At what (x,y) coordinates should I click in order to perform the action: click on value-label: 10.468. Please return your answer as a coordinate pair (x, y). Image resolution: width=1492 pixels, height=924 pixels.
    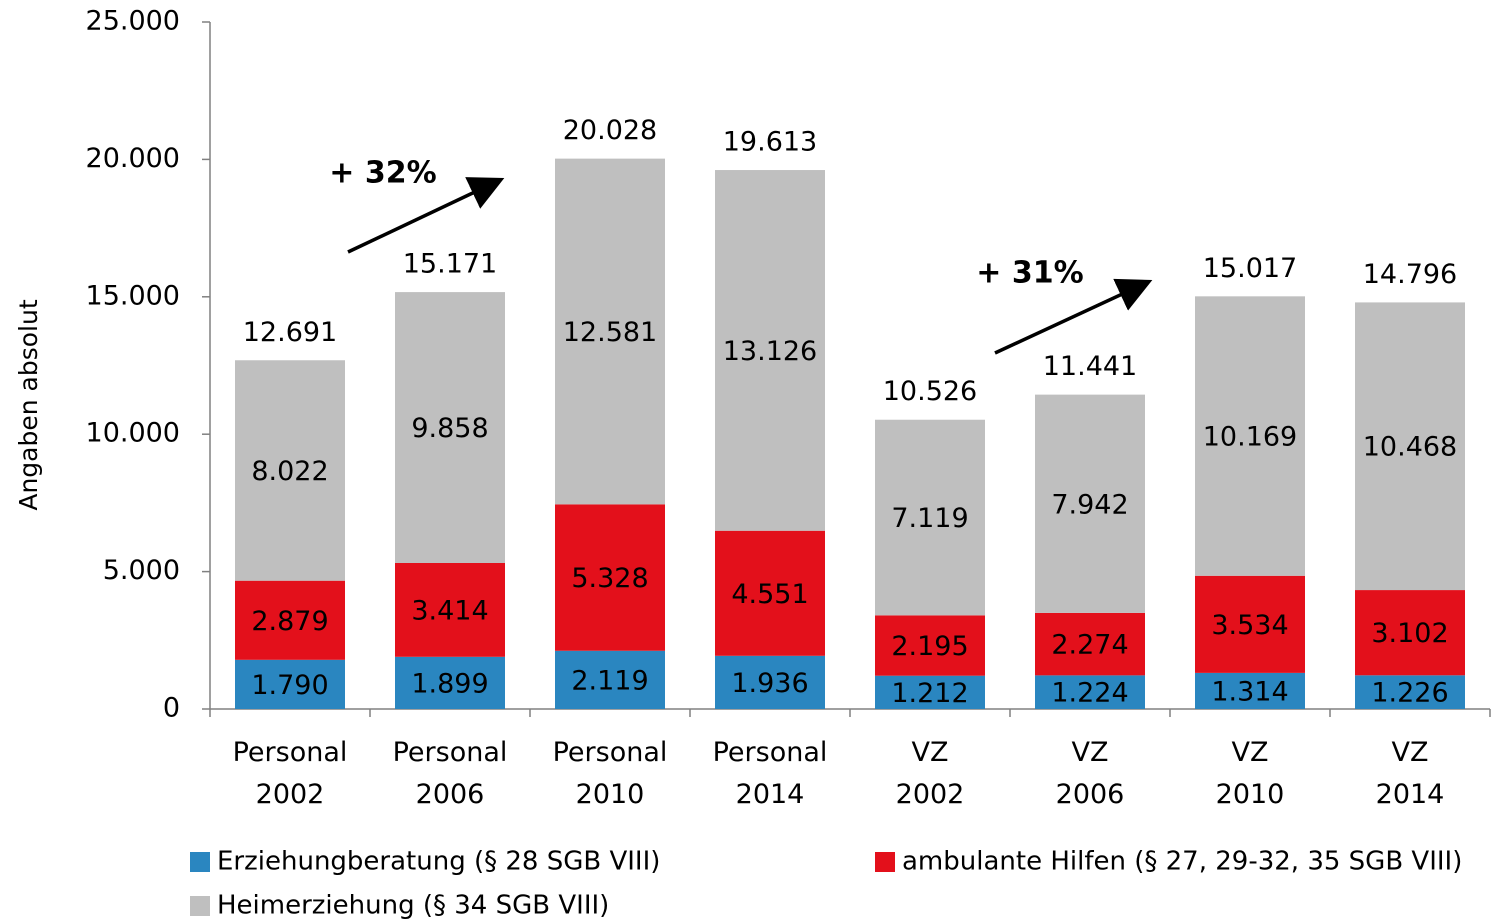
    Looking at the image, I should click on (1410, 447).